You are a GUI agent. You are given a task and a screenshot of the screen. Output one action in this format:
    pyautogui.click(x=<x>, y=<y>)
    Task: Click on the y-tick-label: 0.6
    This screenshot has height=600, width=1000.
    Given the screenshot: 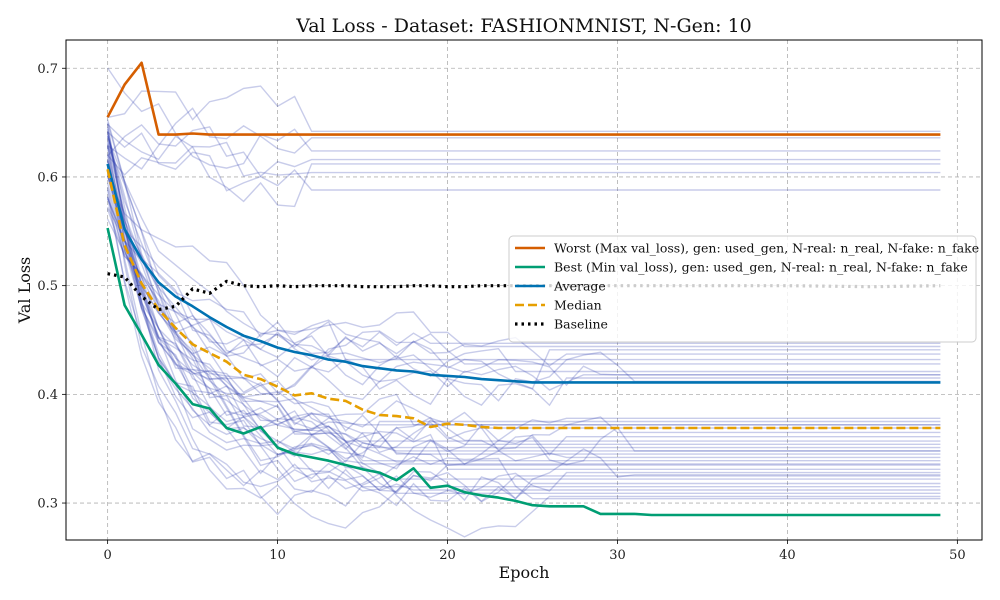 What is the action you would take?
    pyautogui.click(x=47, y=177)
    